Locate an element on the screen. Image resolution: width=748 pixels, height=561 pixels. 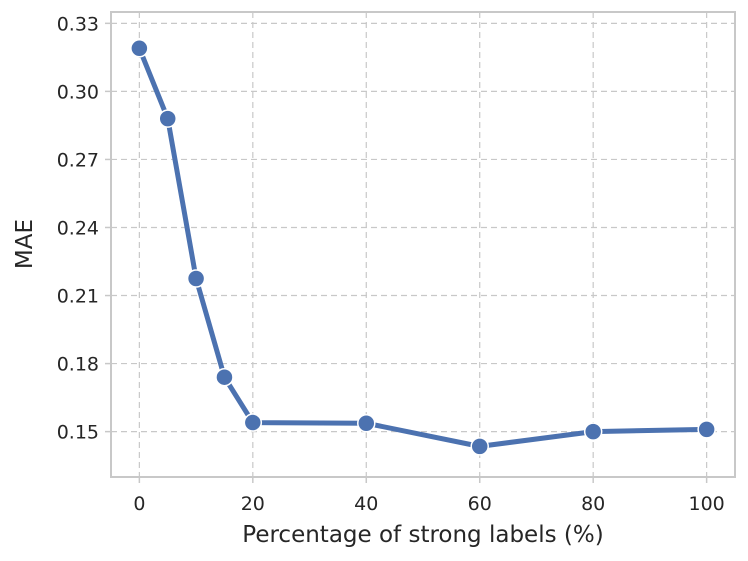
y-tick-label: 0.21 is located at coordinates (78, 297).